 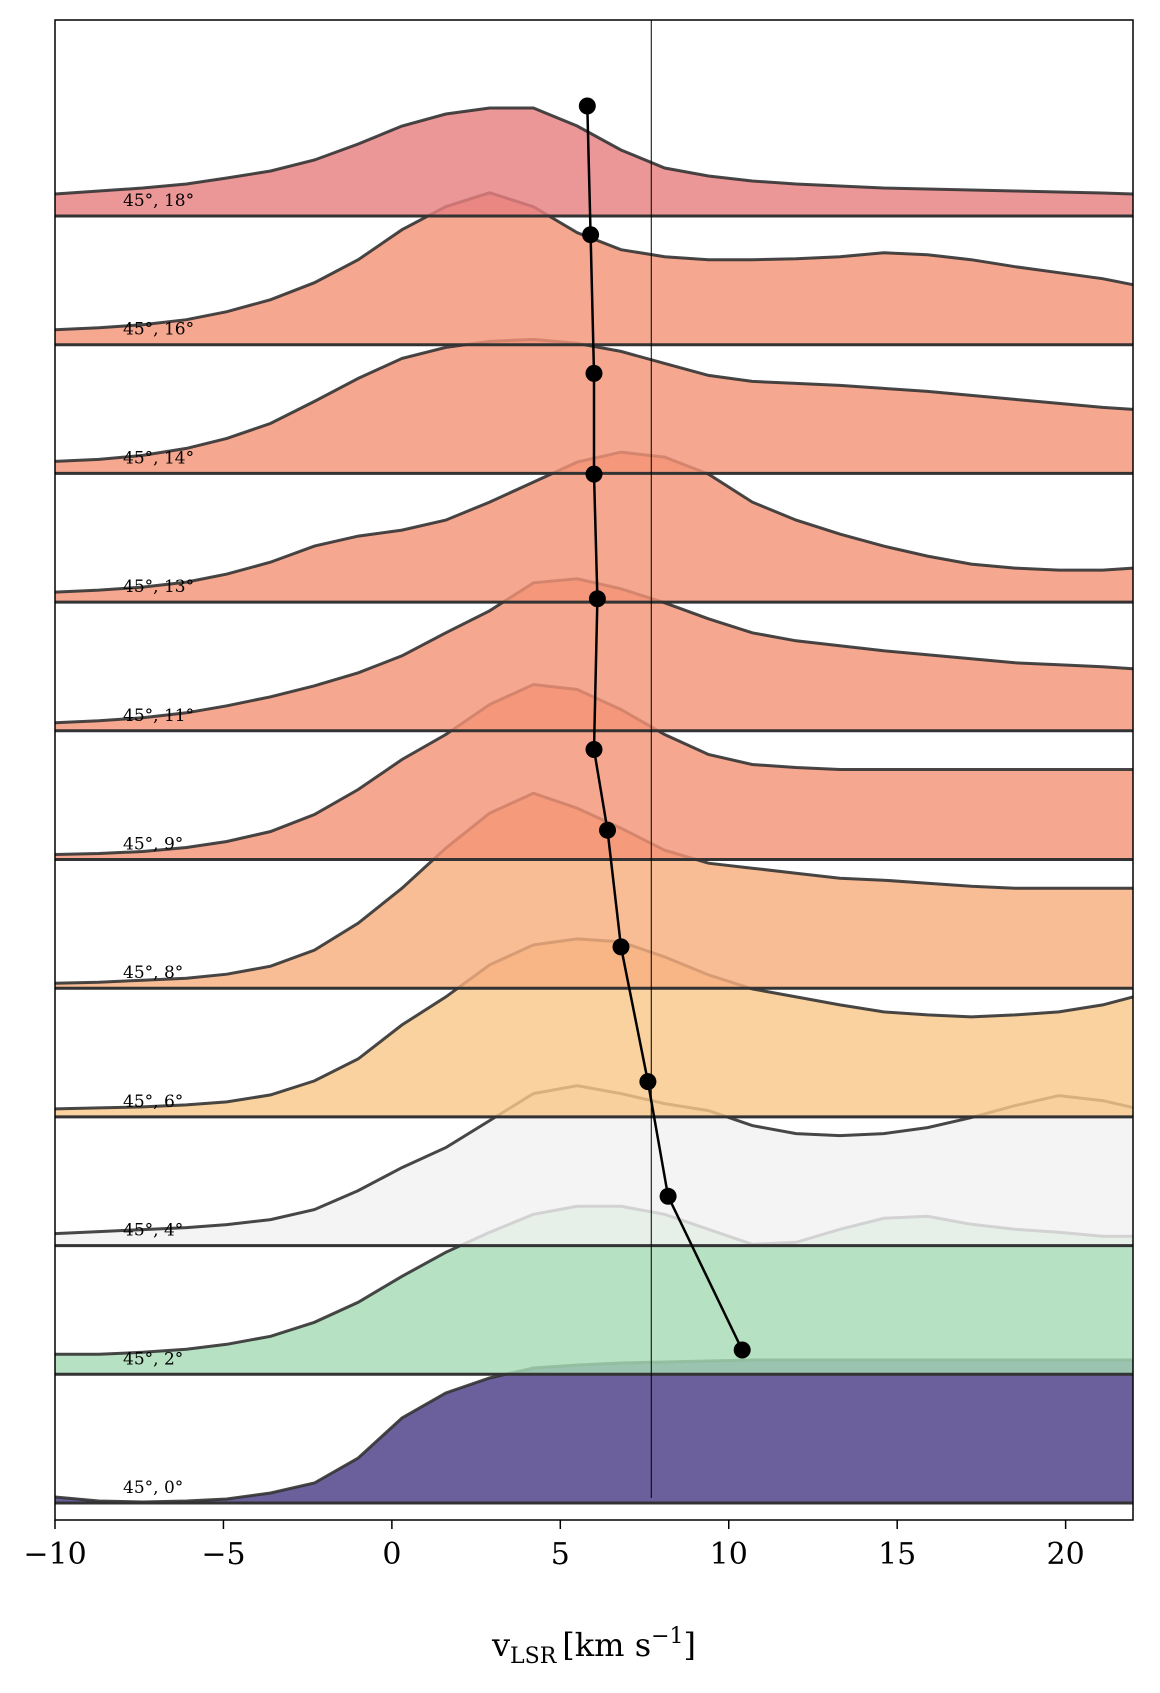 What do you see at coordinates (158, 716) in the screenshot?
I see `profile-label: 45°, 11°` at bounding box center [158, 716].